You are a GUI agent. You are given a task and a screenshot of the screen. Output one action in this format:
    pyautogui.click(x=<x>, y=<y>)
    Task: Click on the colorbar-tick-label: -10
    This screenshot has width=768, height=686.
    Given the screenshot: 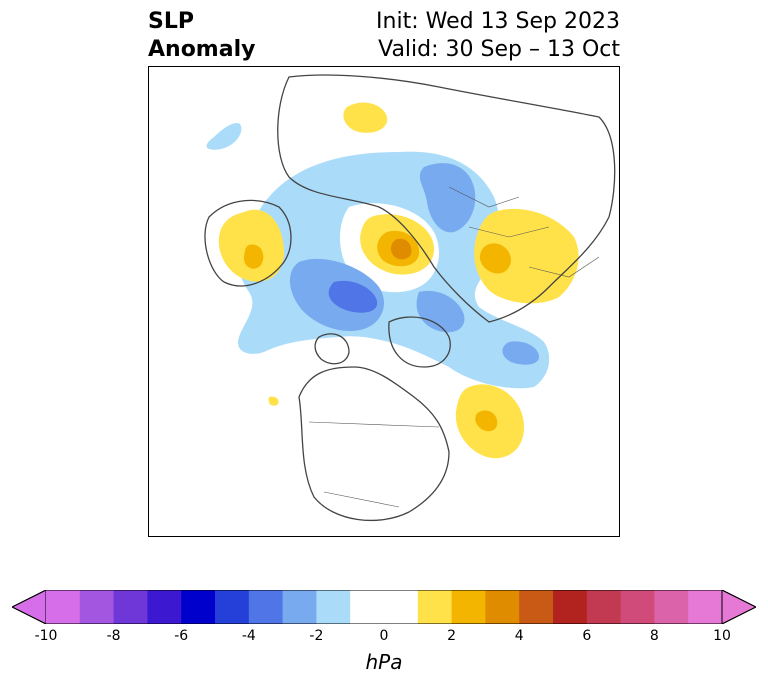 What is the action you would take?
    pyautogui.click(x=46, y=636)
    